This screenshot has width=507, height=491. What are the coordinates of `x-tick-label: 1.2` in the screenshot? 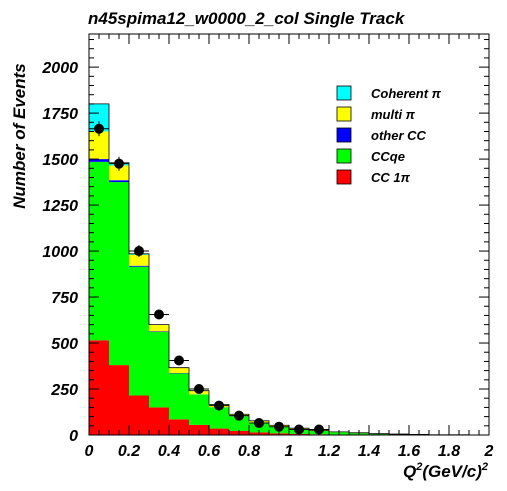 It's located at (329, 451).